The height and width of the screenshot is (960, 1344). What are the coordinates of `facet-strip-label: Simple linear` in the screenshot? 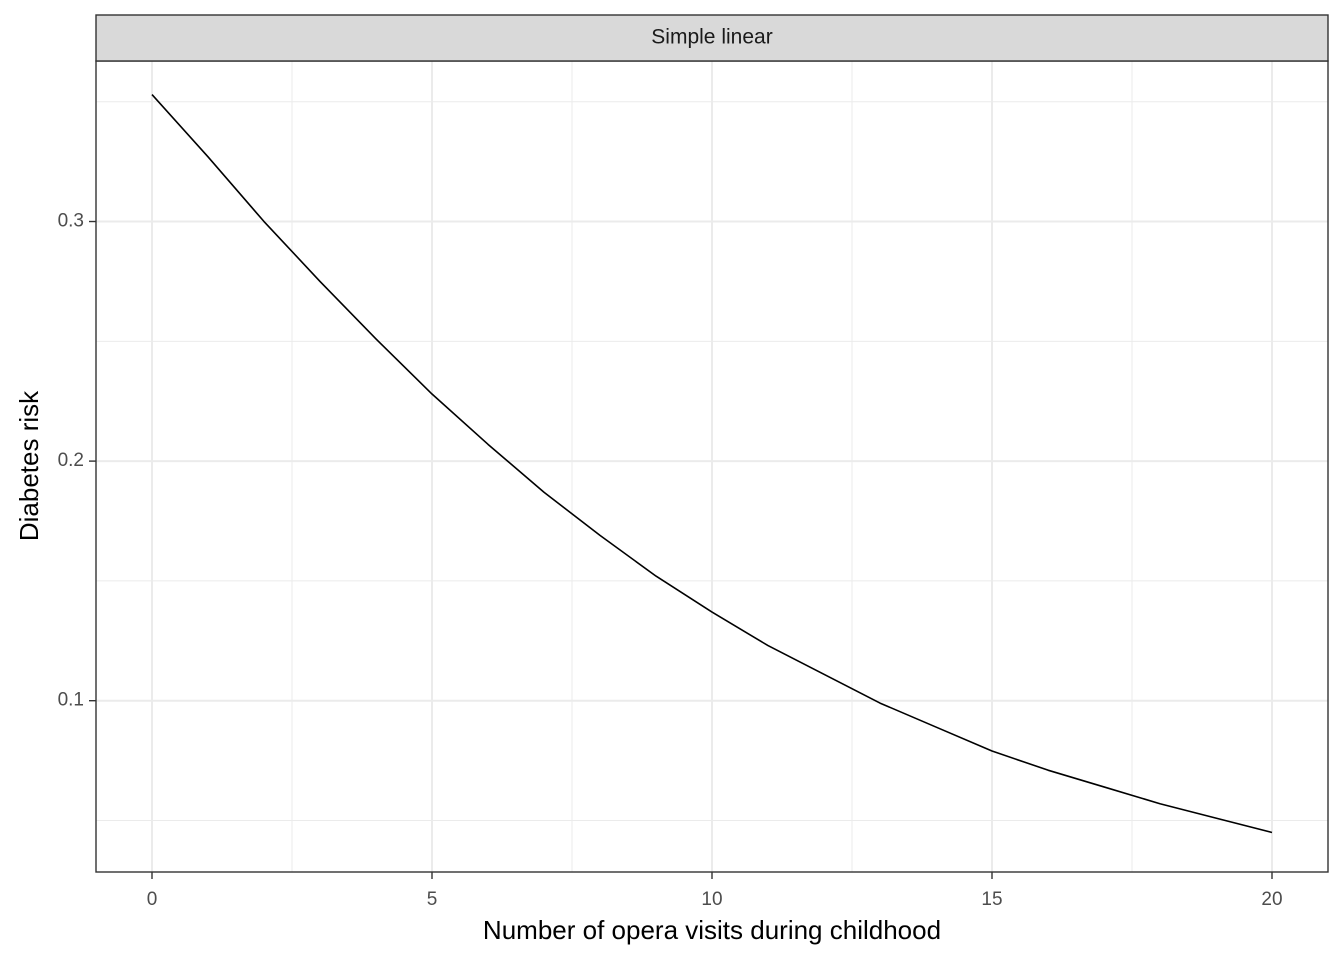 It's located at (711, 37).